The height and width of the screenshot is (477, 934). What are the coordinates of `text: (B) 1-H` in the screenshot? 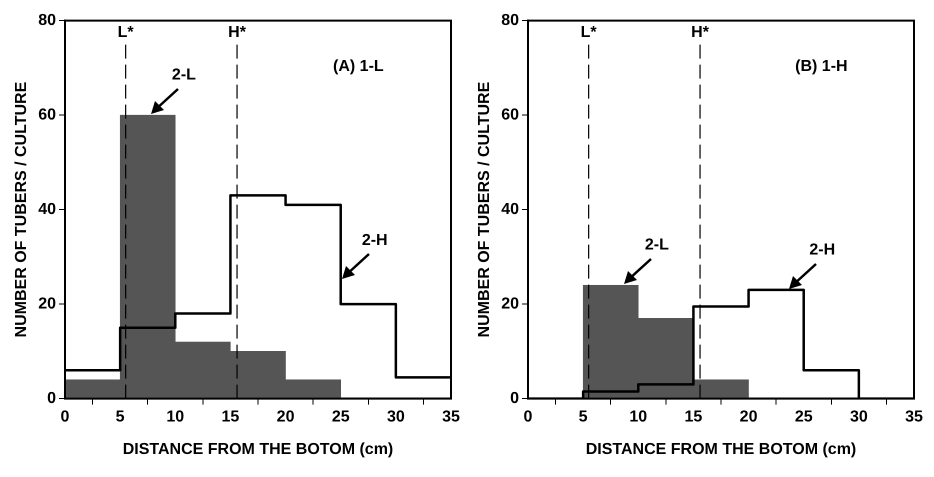 It's located at (821, 67).